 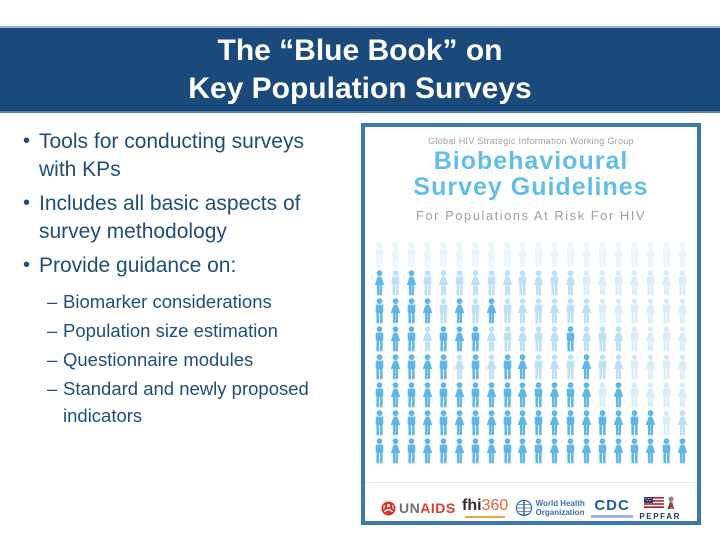 What do you see at coordinates (612, 516) in the screenshot?
I see `cdc-tagline-bar` at bounding box center [612, 516].